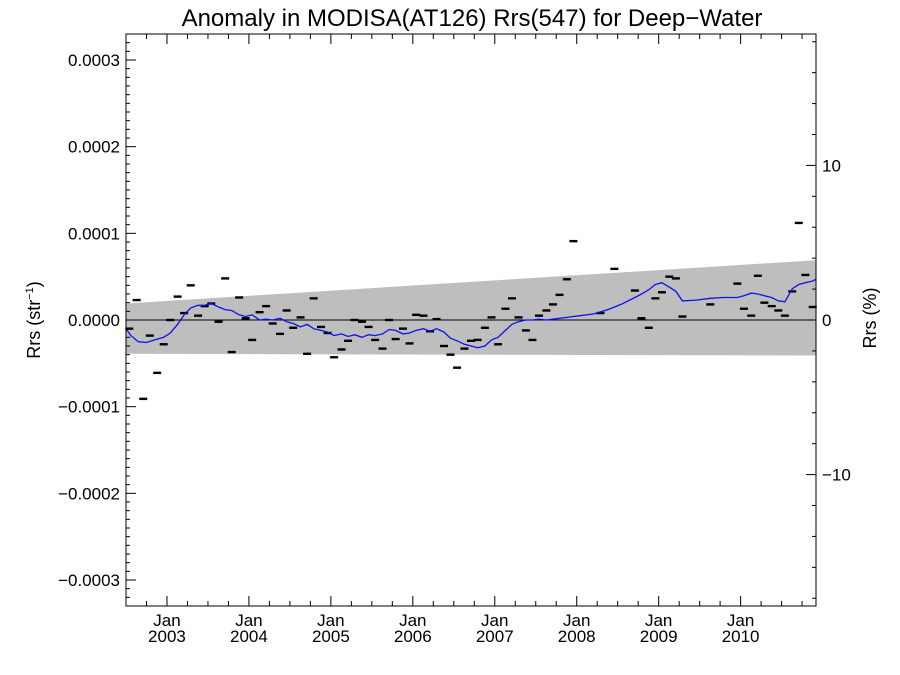 The width and height of the screenshot is (900, 675). I want to click on y-left-tick-label: 0.0000, so click(94, 320).